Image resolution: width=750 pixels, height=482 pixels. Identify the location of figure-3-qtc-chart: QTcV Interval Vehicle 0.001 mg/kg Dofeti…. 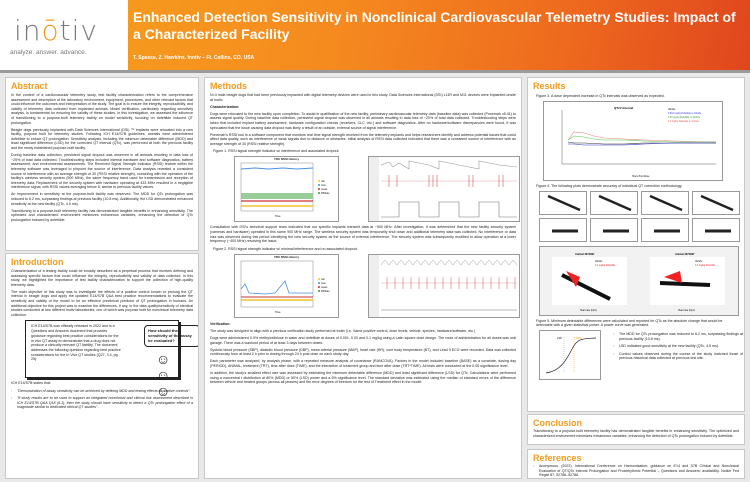
(633, 141).